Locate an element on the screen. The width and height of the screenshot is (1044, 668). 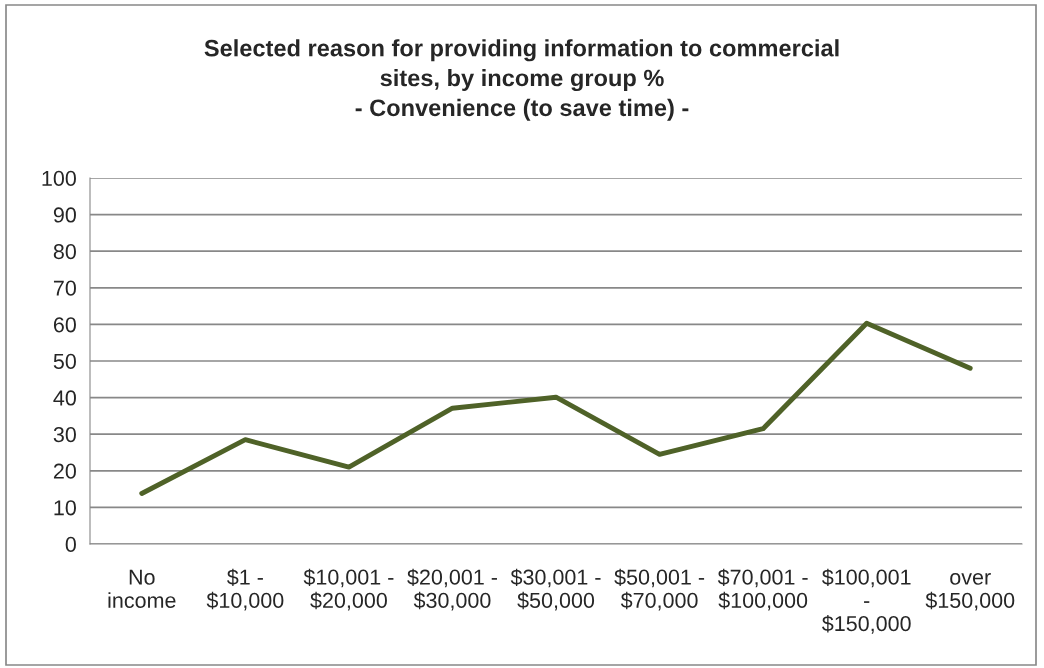
y-tick-label: 100 is located at coordinates (59, 178).